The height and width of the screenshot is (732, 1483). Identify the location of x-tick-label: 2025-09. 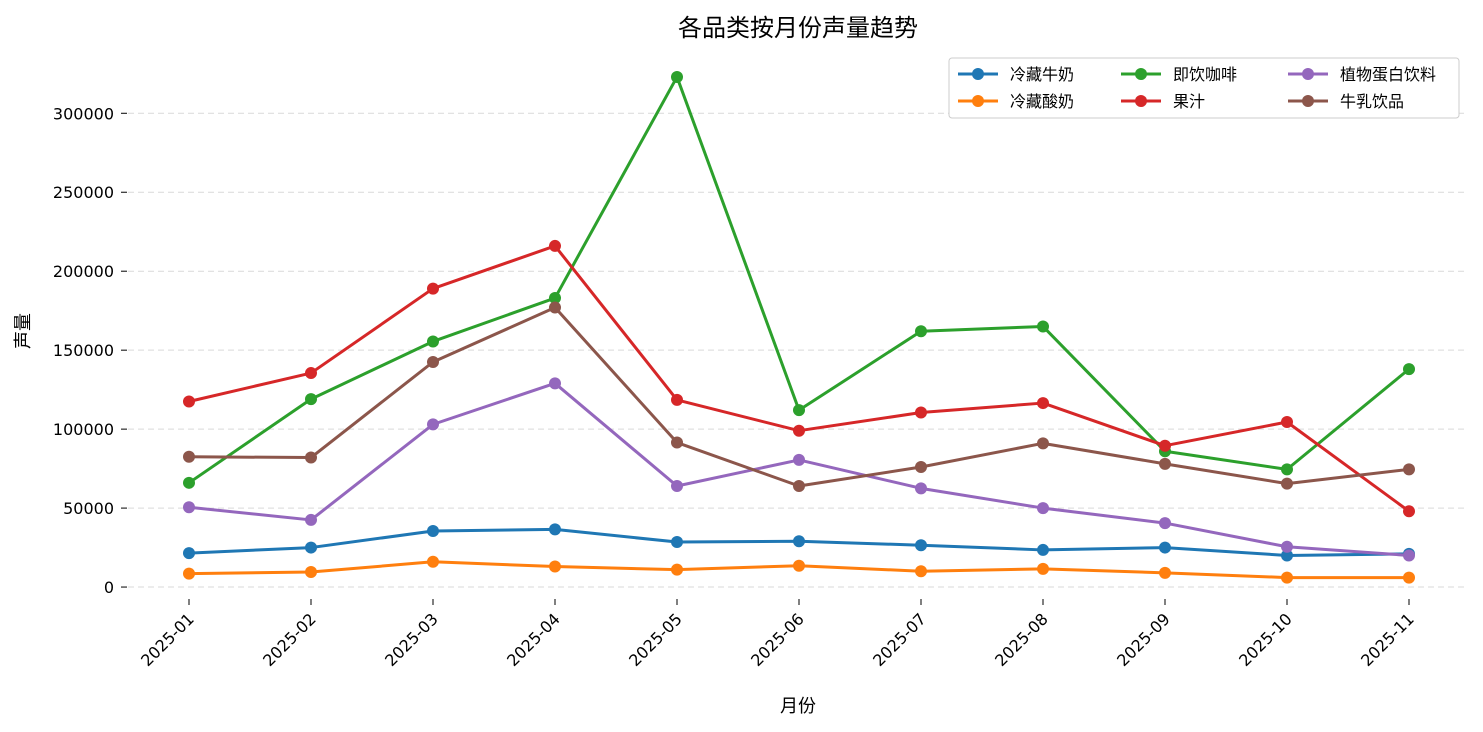
(1143, 639).